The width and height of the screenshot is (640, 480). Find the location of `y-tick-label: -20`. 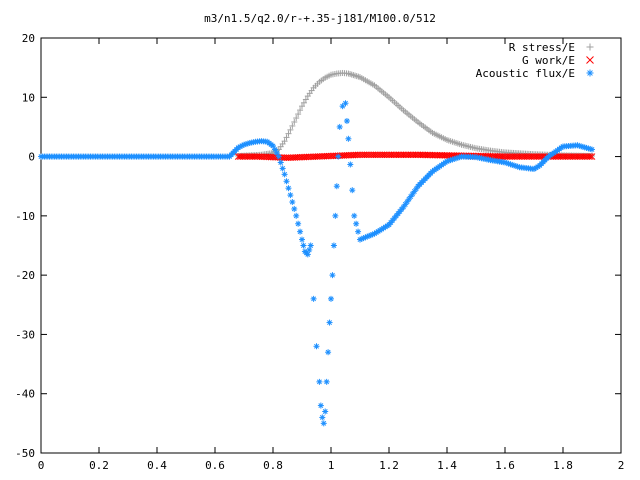

y-tick-label: -20 is located at coordinates (25, 275).